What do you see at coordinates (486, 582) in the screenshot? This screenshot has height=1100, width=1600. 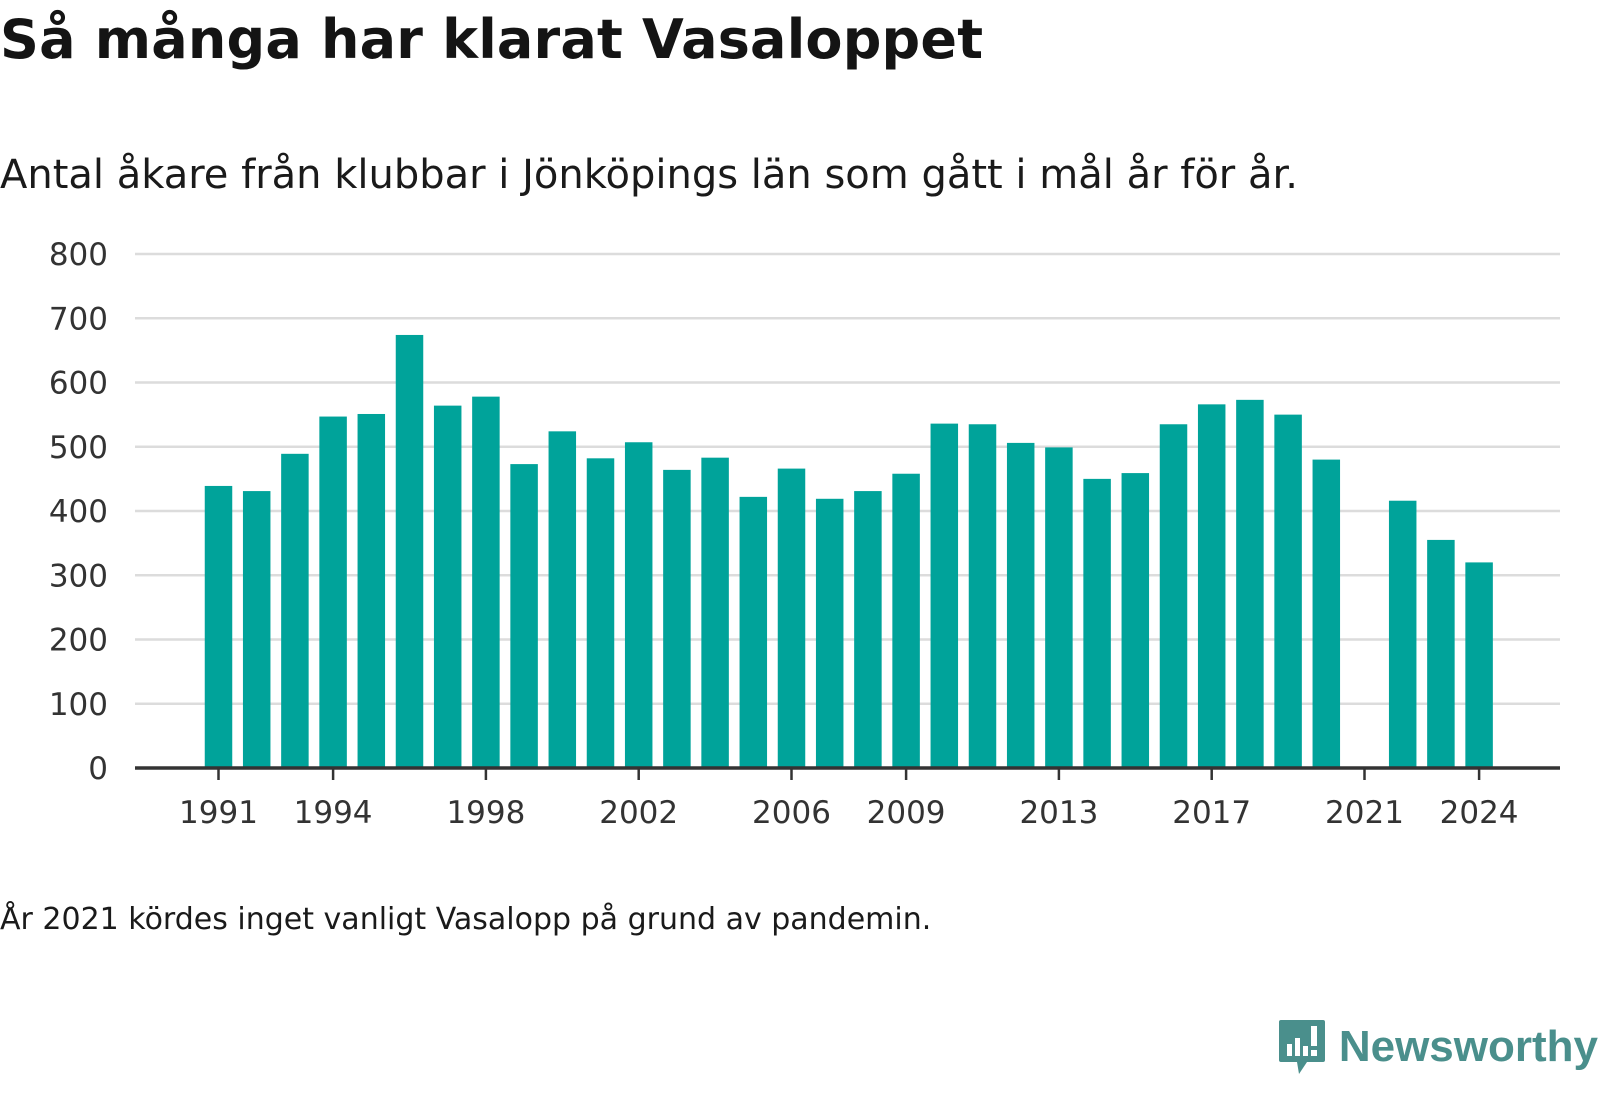 I see `bar-1998` at bounding box center [486, 582].